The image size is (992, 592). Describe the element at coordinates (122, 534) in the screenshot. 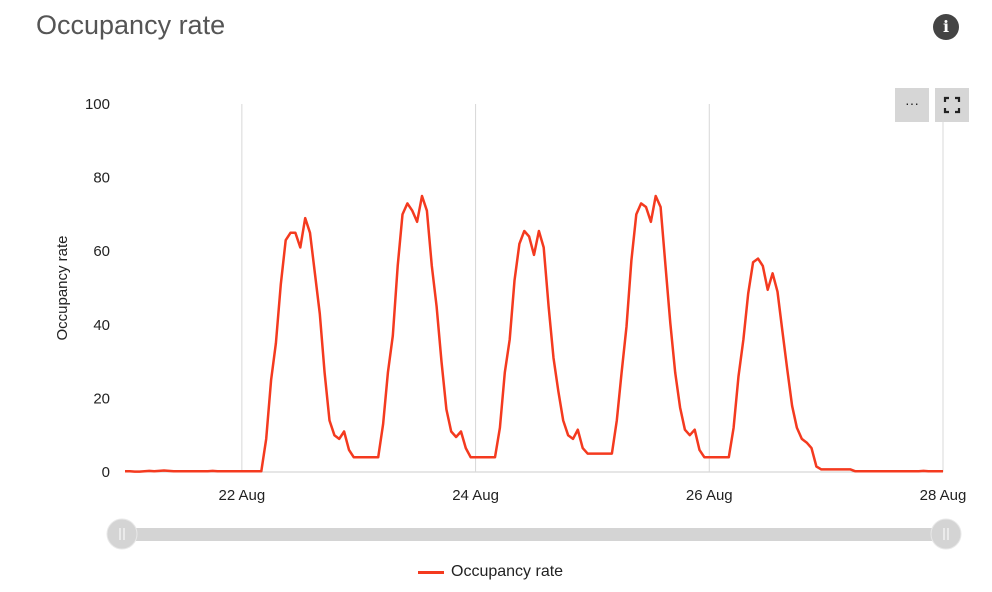

I see `range-slider-handle-left` at that location.